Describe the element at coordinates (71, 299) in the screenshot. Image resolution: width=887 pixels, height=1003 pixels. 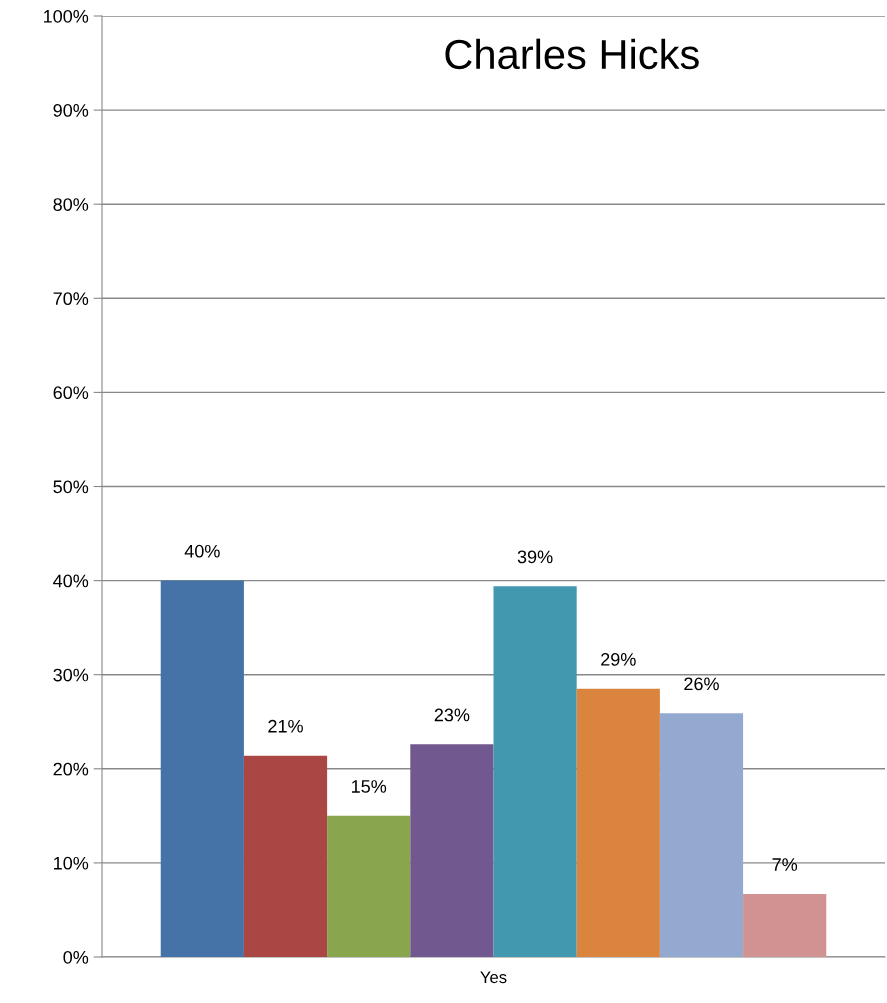
I see `y-tick-label: 70%` at that location.